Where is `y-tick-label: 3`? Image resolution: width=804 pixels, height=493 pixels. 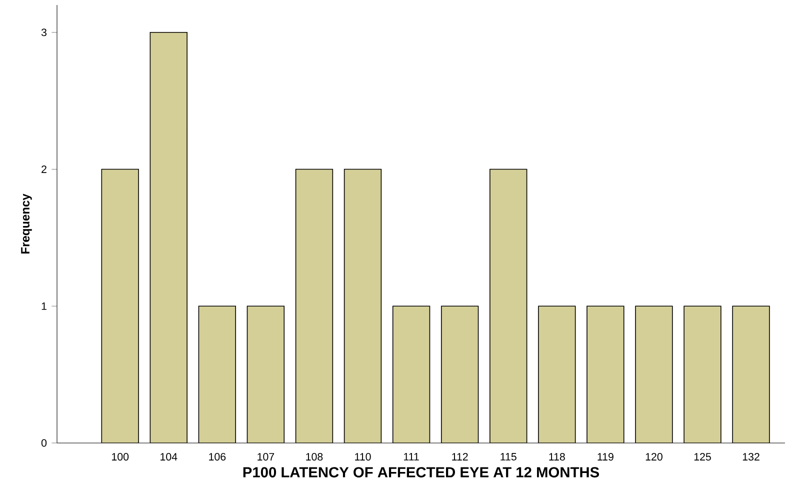
y-tick-label: 3 is located at coordinates (43, 32).